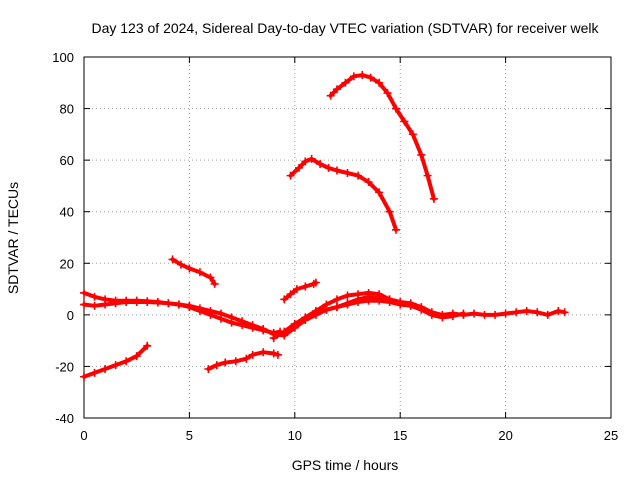 The height and width of the screenshot is (480, 640). I want to click on y-tick-label: 100, so click(63, 57).